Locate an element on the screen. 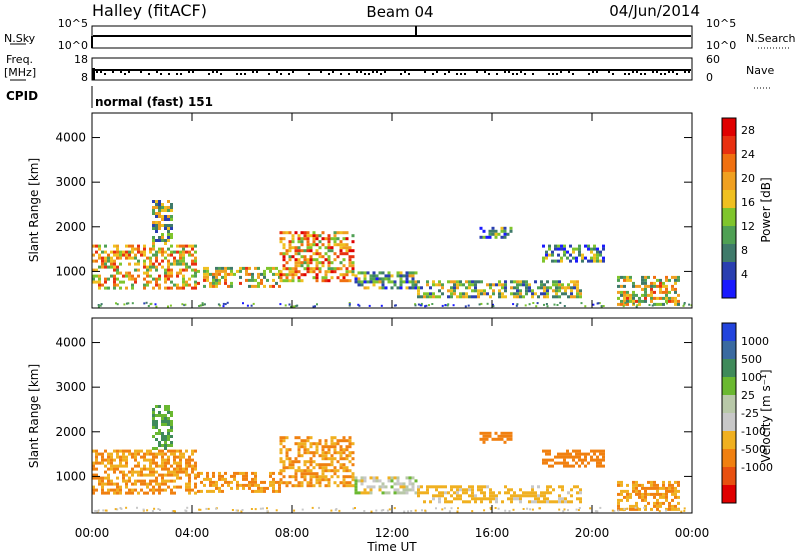 The image size is (800, 554). freq-unit: [MHz] is located at coordinates (20, 72).